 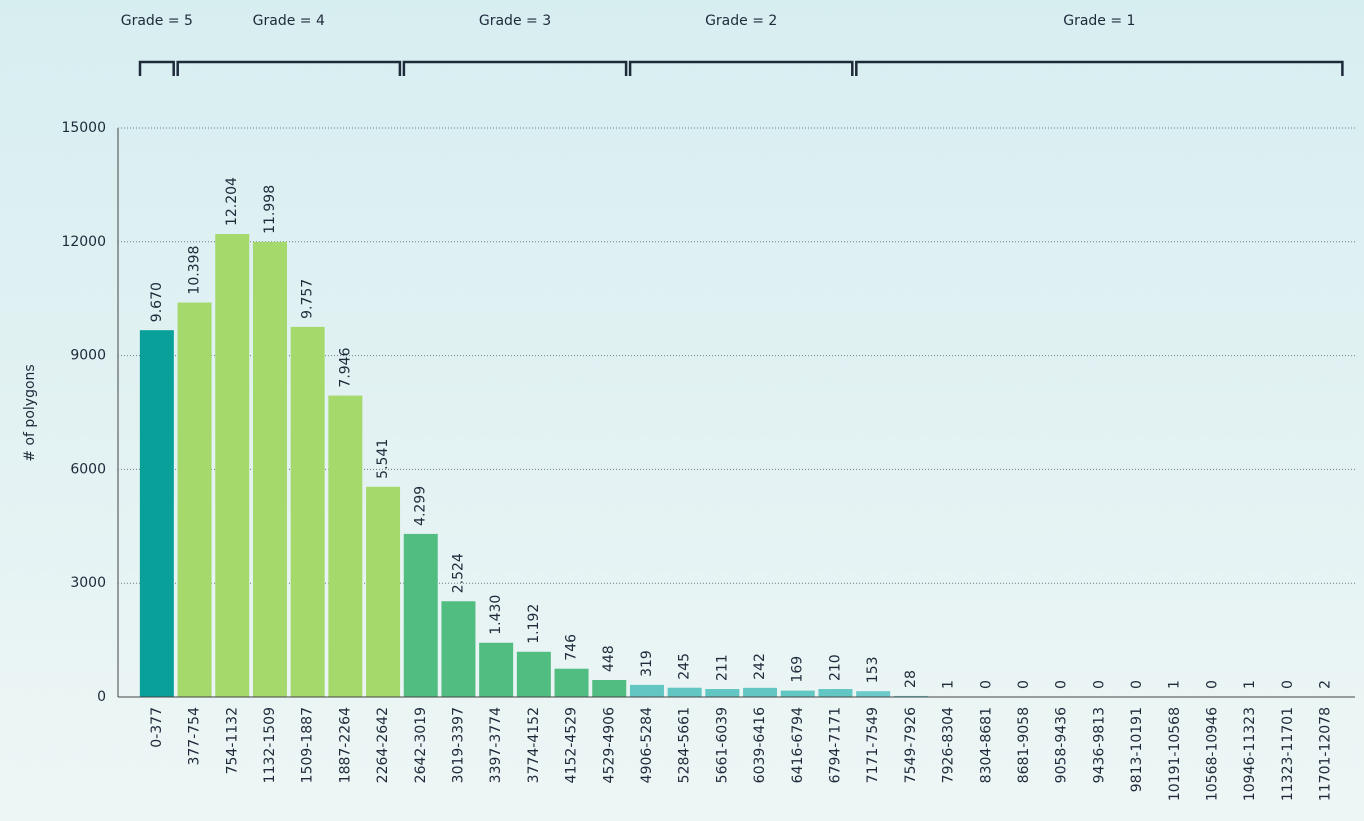 What do you see at coordinates (458, 573) in the screenshot?
I see `value-label: 2.524` at bounding box center [458, 573].